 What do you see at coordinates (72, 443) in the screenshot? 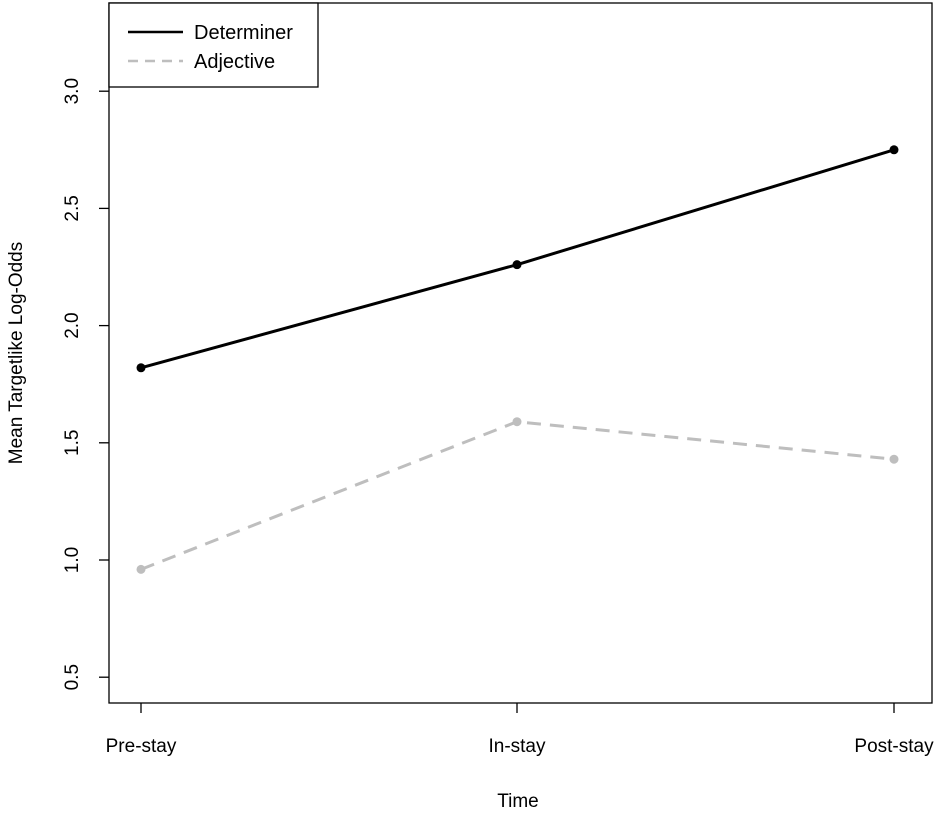
I see `y-tick-label: 1.5` at bounding box center [72, 443].